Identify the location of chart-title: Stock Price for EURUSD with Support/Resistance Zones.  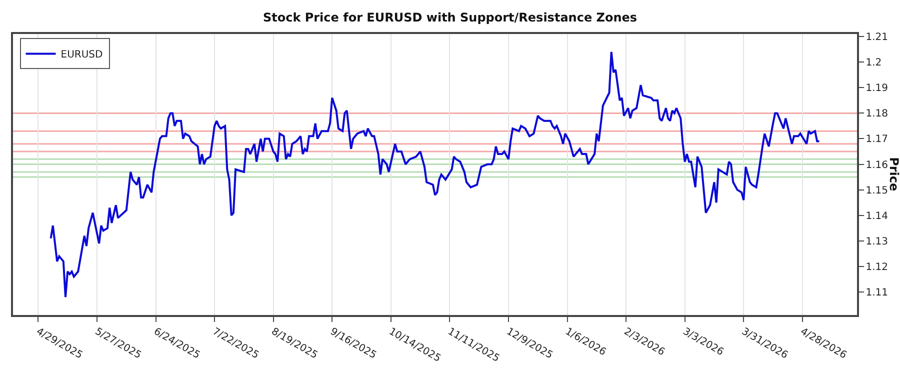
(450, 17).